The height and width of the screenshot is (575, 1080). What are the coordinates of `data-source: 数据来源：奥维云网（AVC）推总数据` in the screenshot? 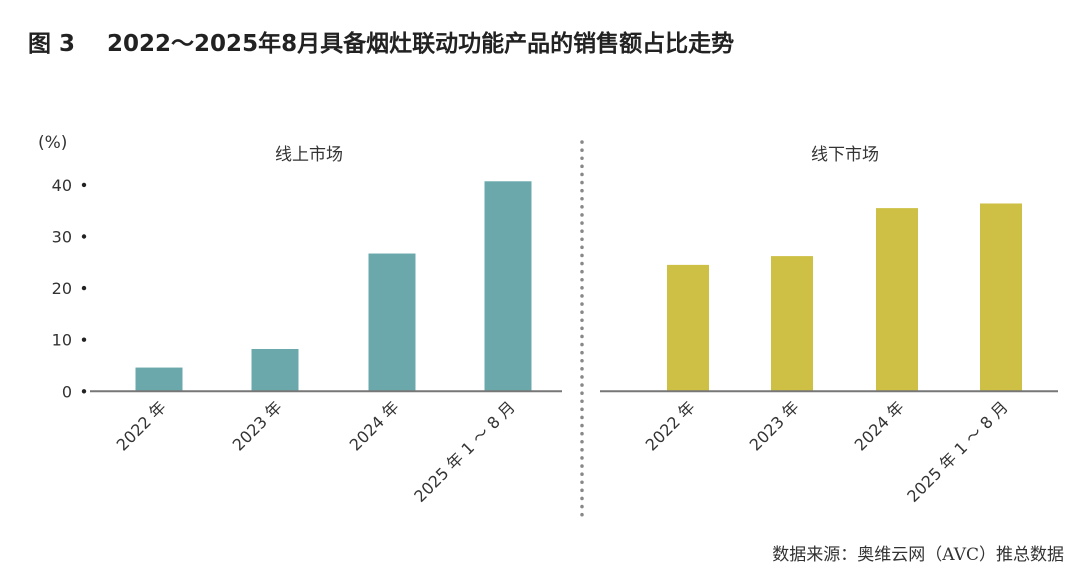 It's located at (918, 555).